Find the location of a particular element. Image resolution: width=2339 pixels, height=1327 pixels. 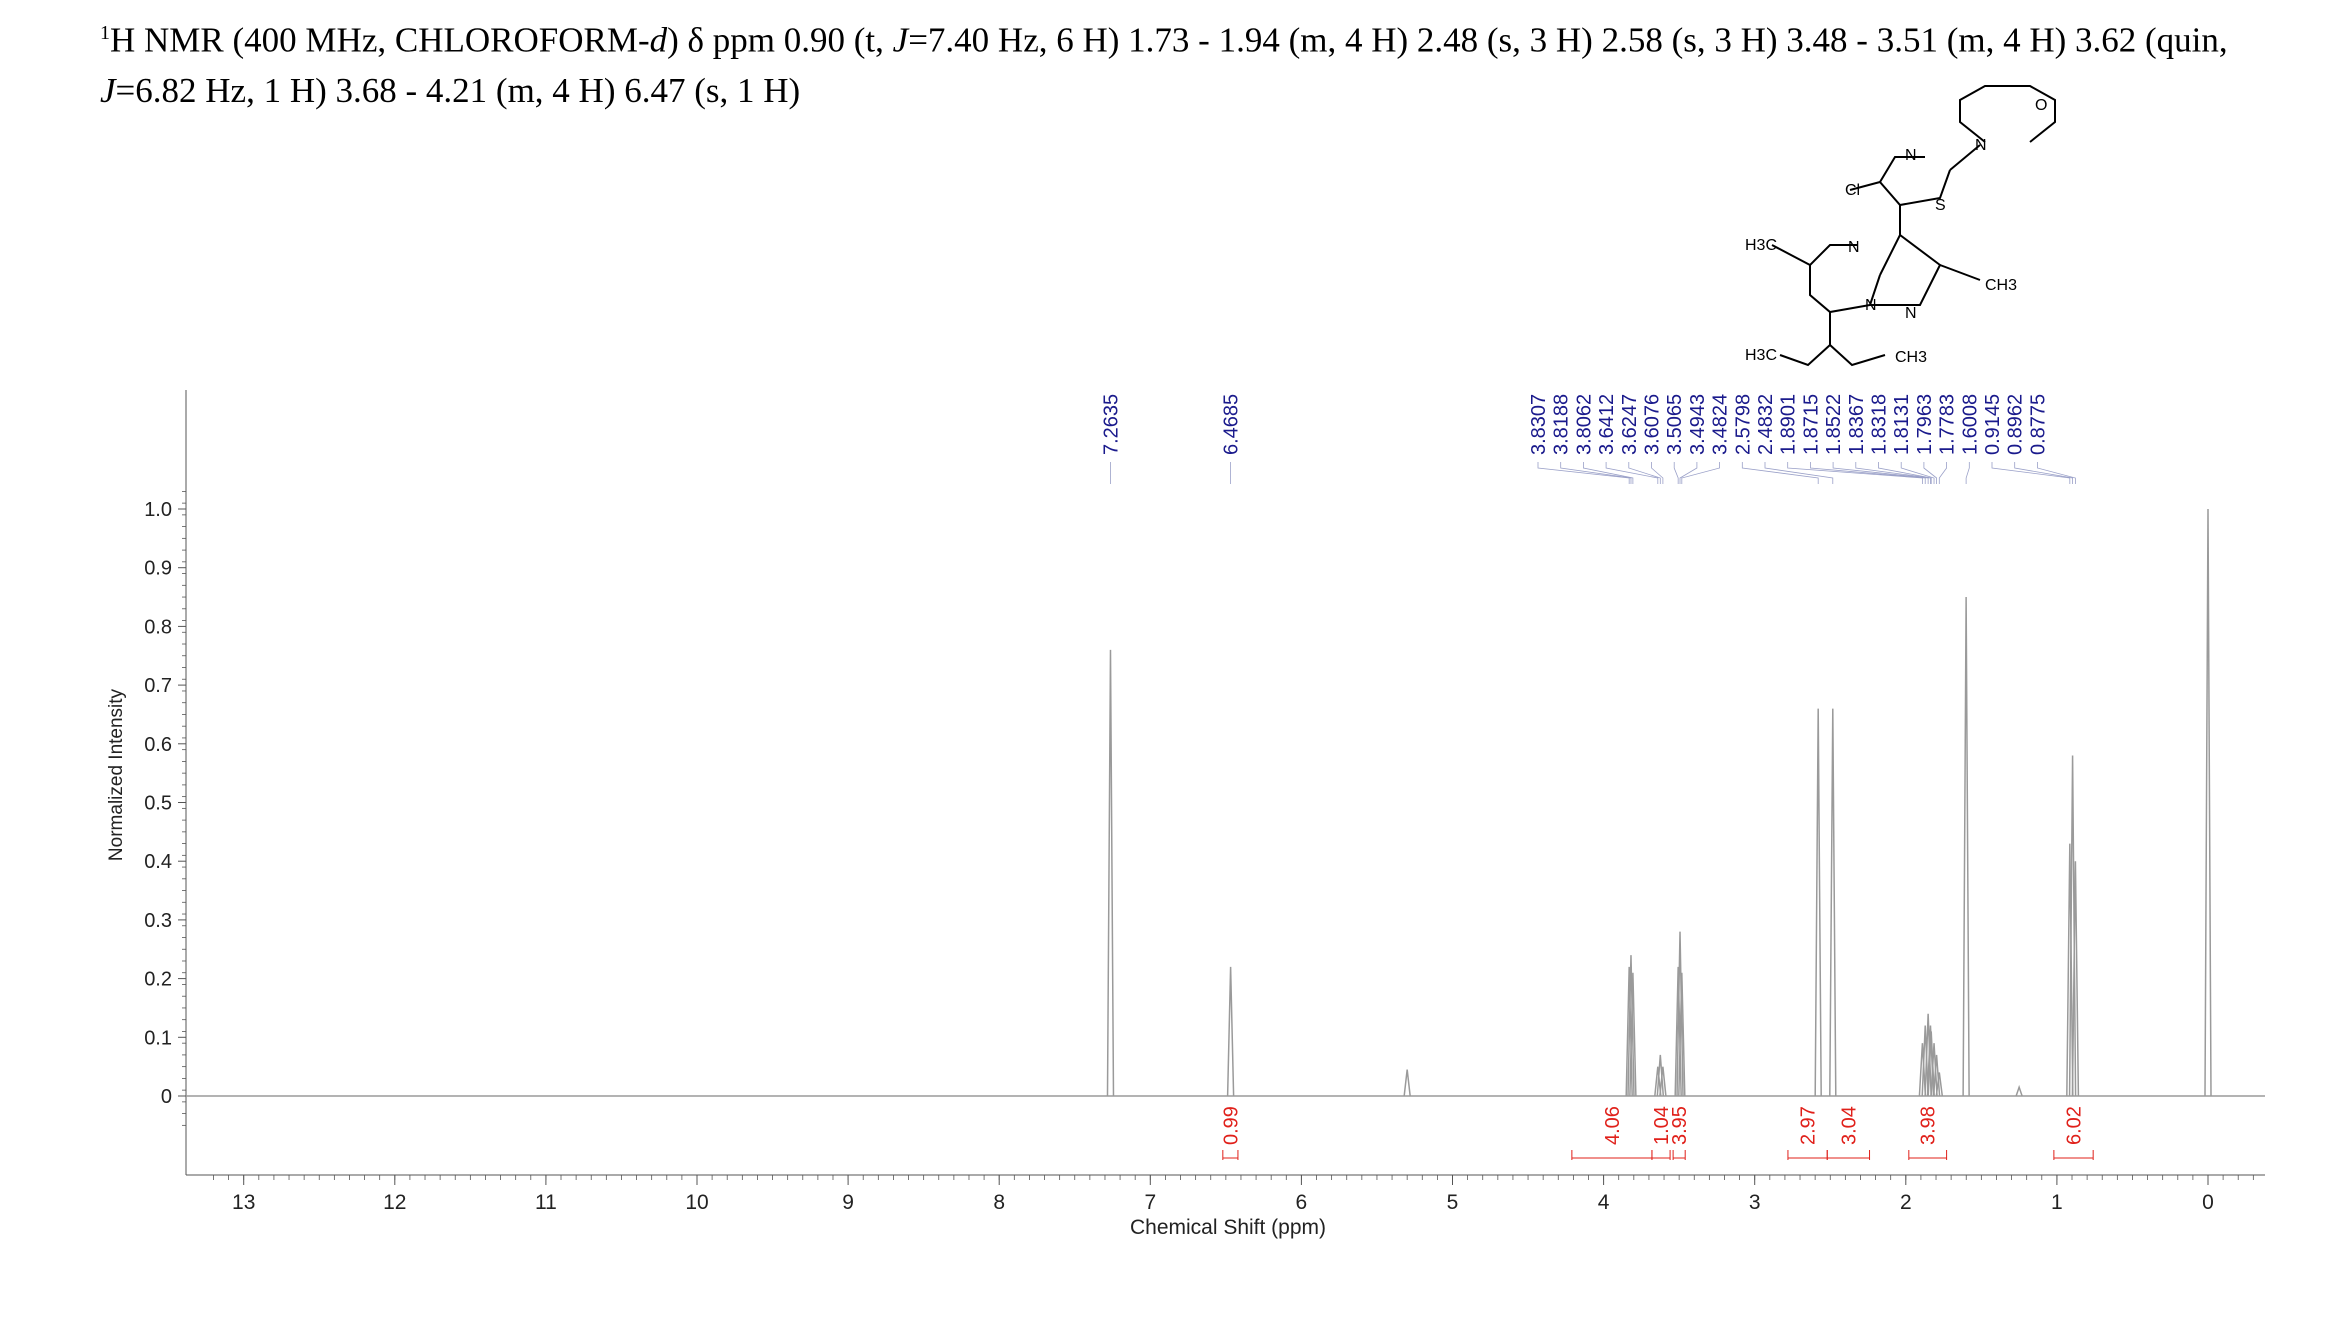

thiazole-ring is located at coordinates (1914, 181).